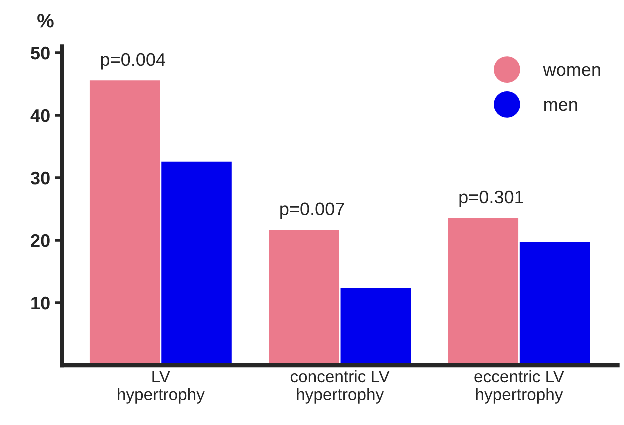  I want to click on y-axis-title: %, so click(46, 21).